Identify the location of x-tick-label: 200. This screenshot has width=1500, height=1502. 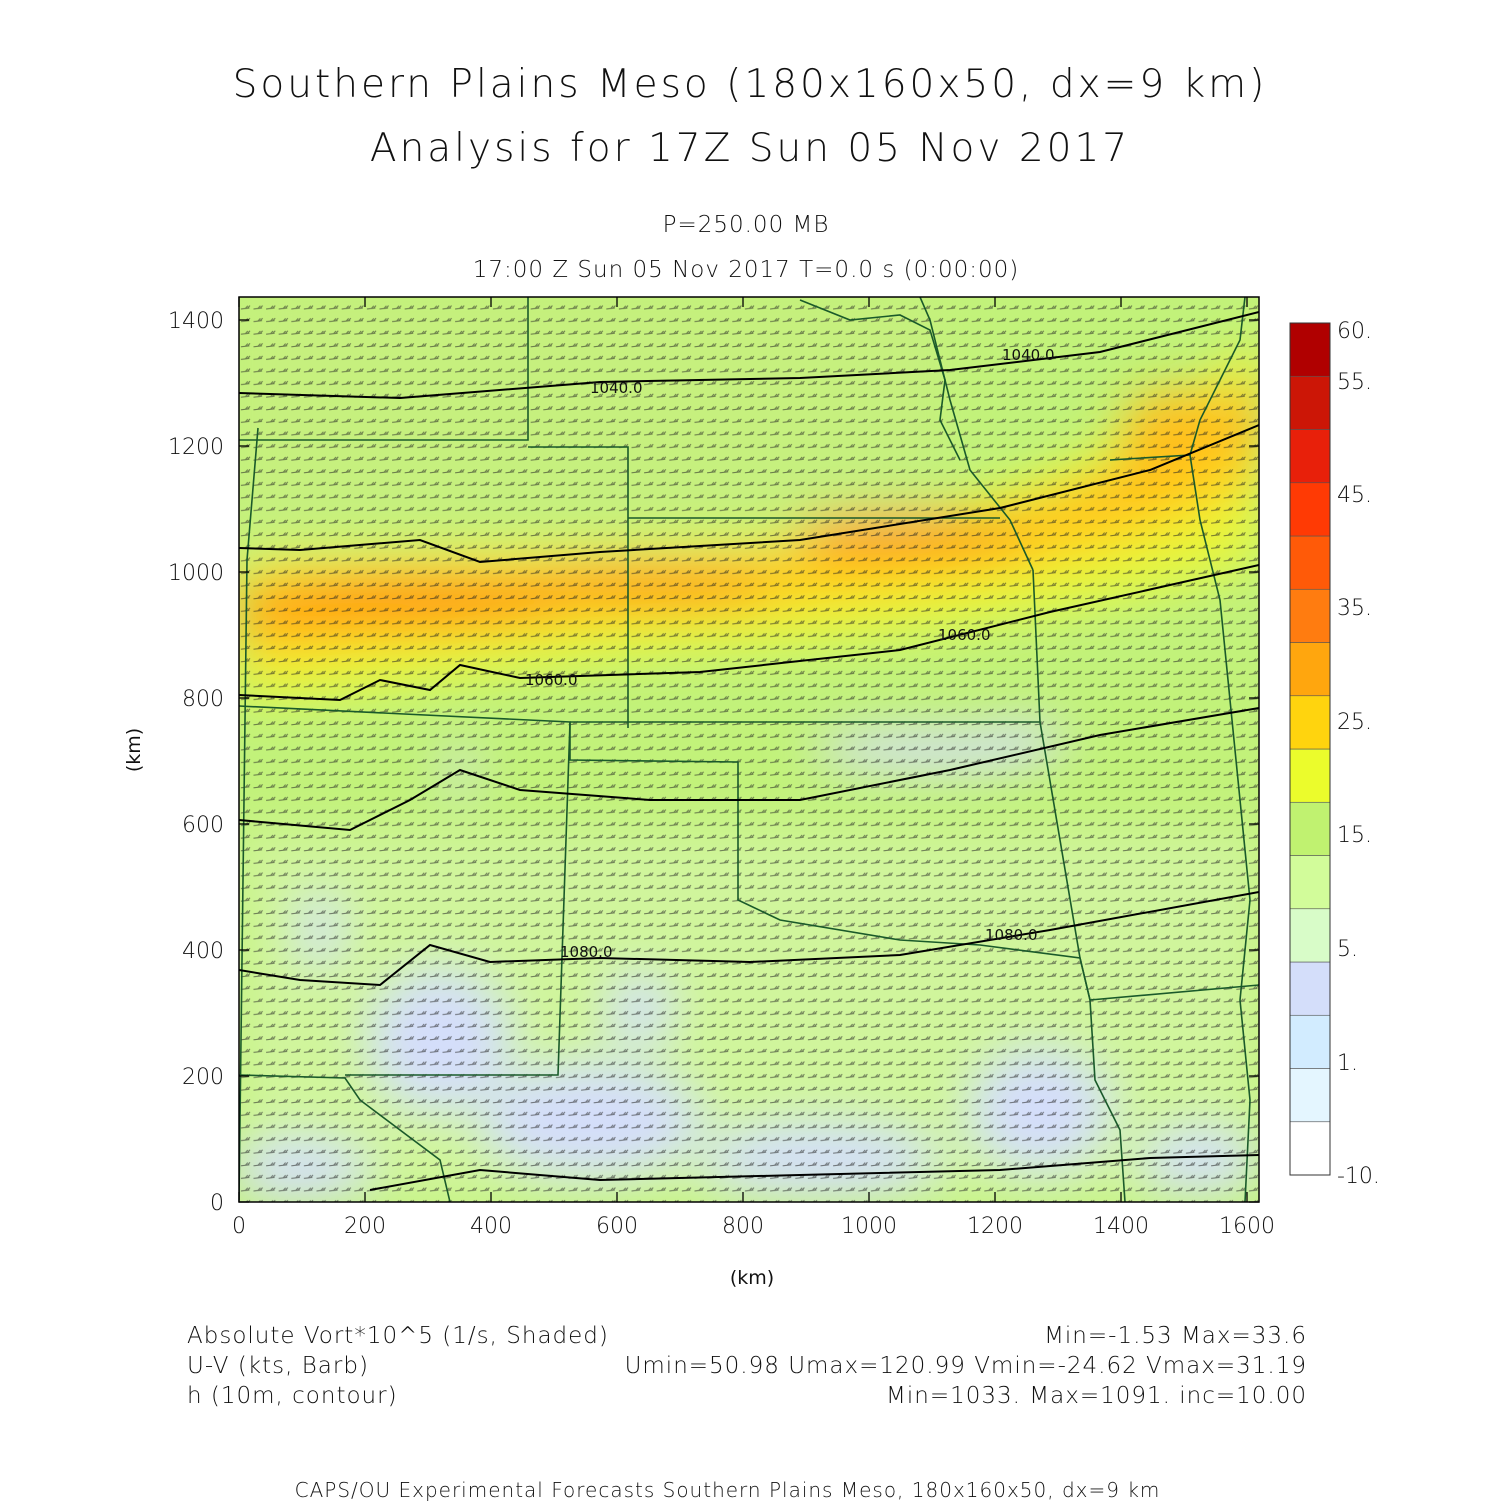
(365, 1226).